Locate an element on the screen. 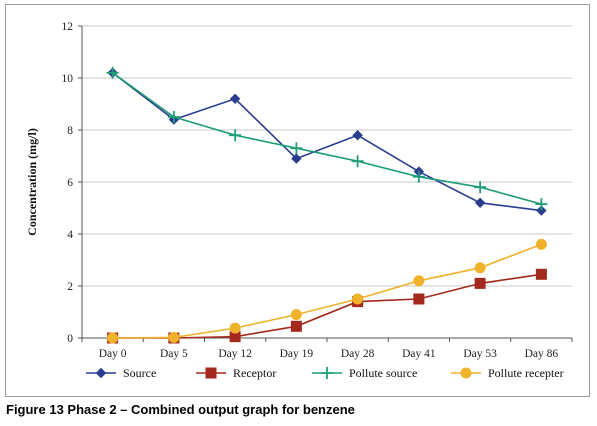 Image resolution: width=597 pixels, height=426 pixels. figure-number: Figure 13 is located at coordinates (35, 409).